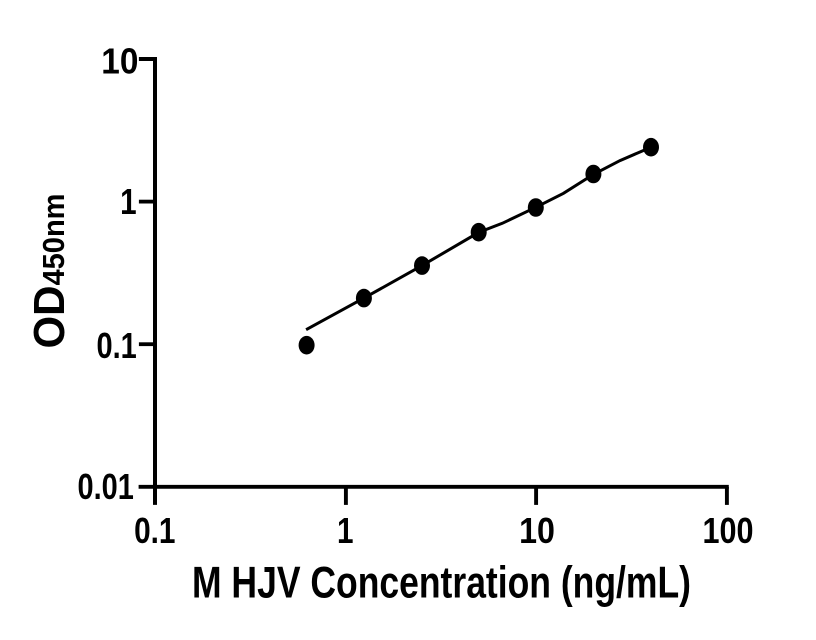  Describe the element at coordinates (49, 271) in the screenshot. I see `svg-text: OD450nm` at that location.